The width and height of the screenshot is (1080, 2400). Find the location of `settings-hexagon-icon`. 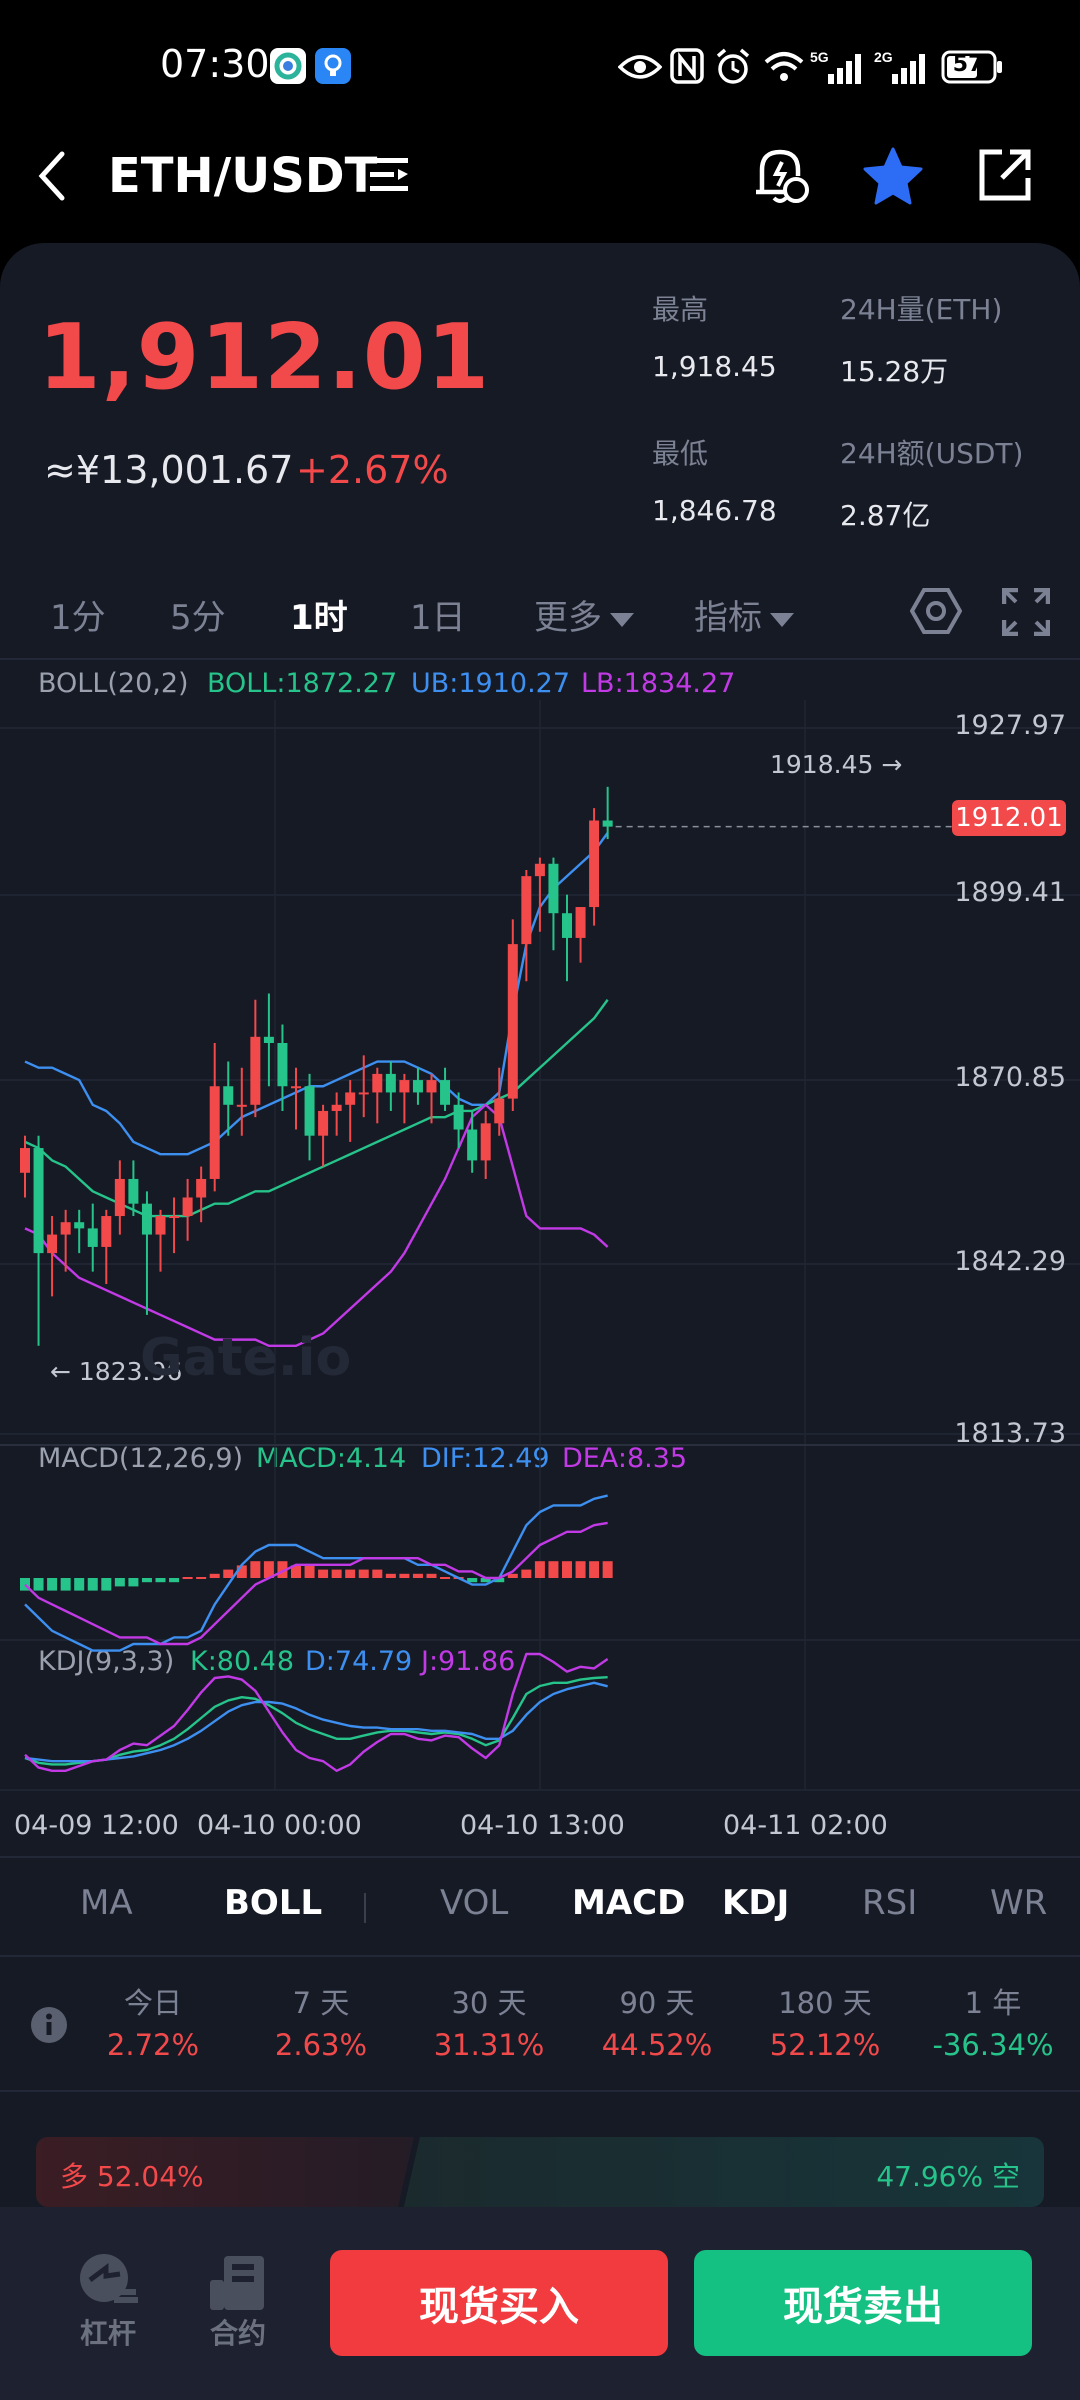

settings-hexagon-icon is located at coordinates (936, 613).